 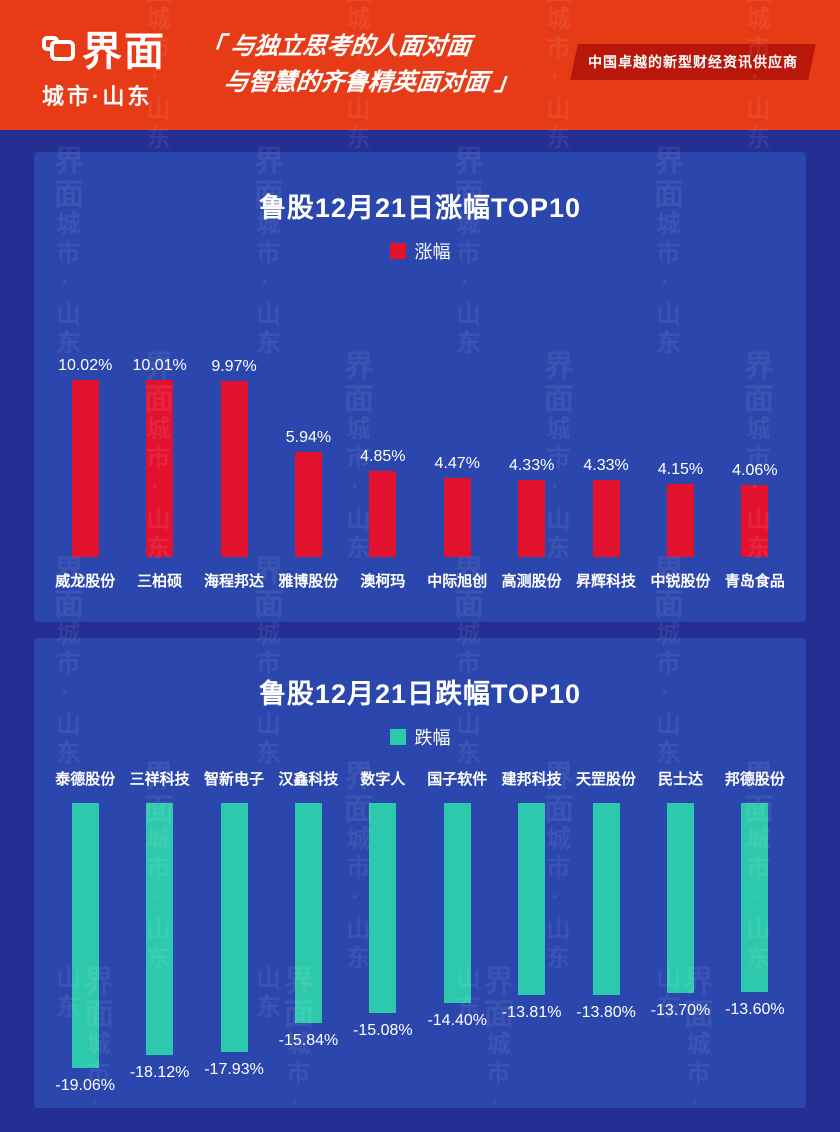 I want to click on gainers-legend-label: 涨幅, so click(x=432, y=252).